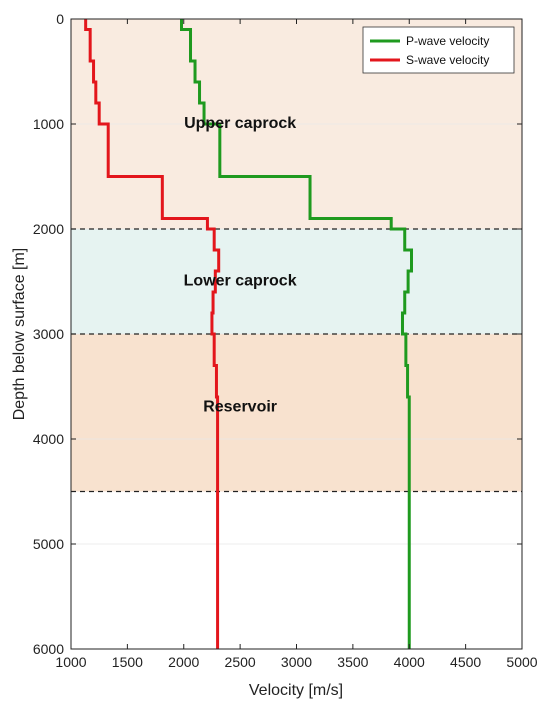  What do you see at coordinates (48, 229) in the screenshot?
I see `y-tick-label-2000: 2000` at bounding box center [48, 229].